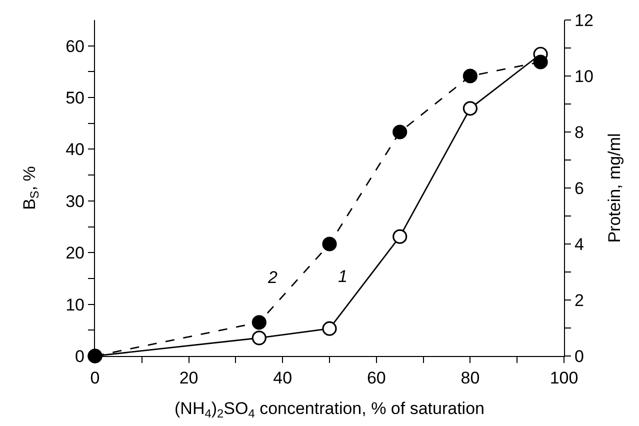 The image size is (639, 426). Describe the element at coordinates (579, 132) in the screenshot. I see `y2-tick-label: 8` at that location.